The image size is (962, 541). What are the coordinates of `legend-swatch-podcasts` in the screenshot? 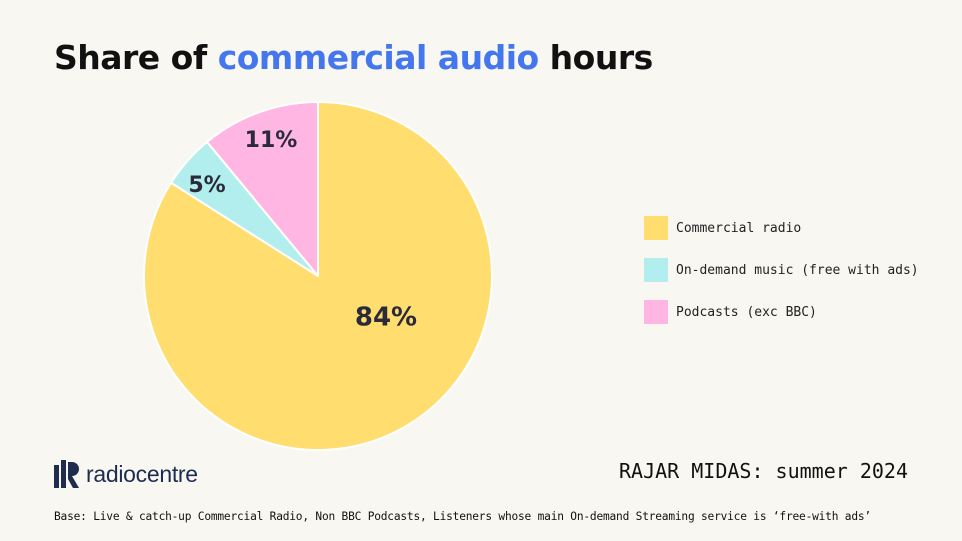 It's located at (656, 312).